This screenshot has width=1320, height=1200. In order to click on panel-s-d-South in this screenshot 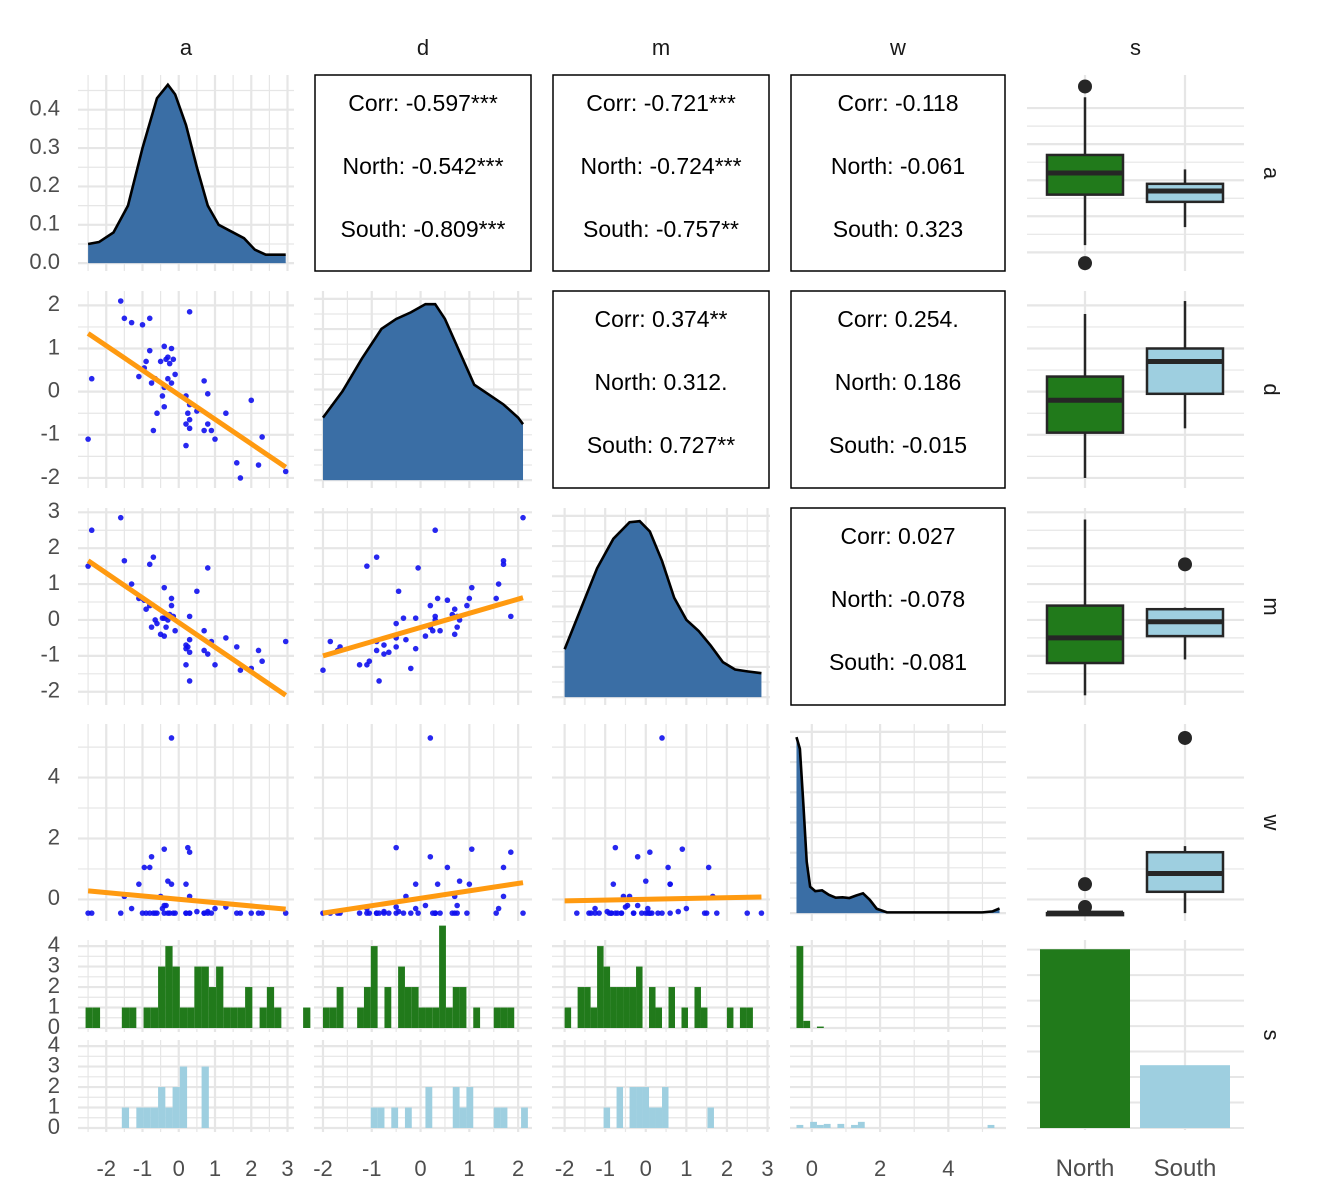, I will do `click(423, 1086)`.